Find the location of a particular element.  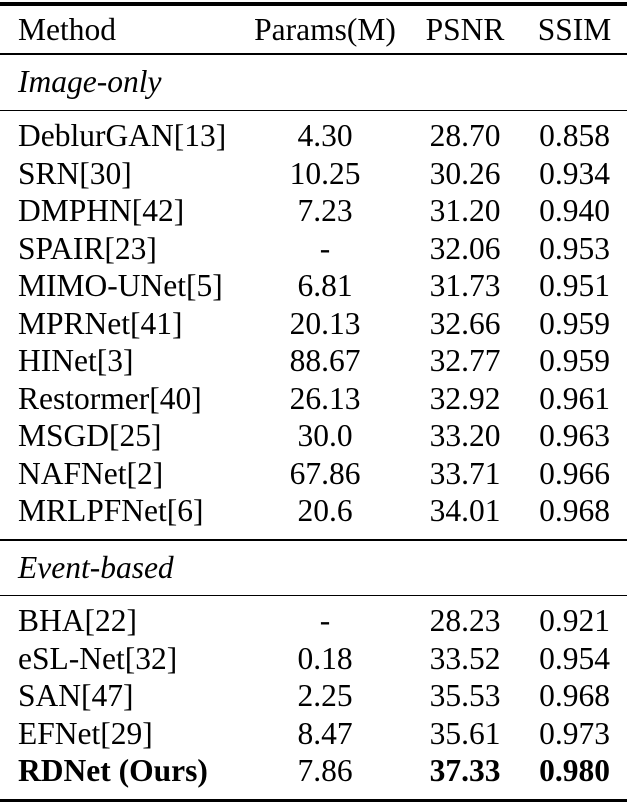

ssim-cell: 0.980 is located at coordinates (574, 771).